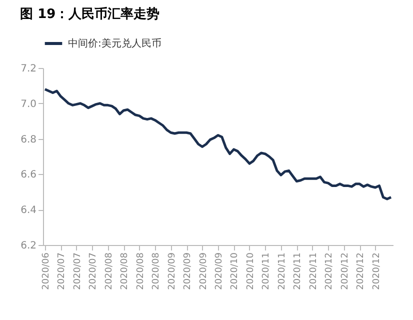 The height and width of the screenshot is (320, 413). What do you see at coordinates (28, 140) in the screenshot?
I see `y-tick-label: 6.8` at bounding box center [28, 140].